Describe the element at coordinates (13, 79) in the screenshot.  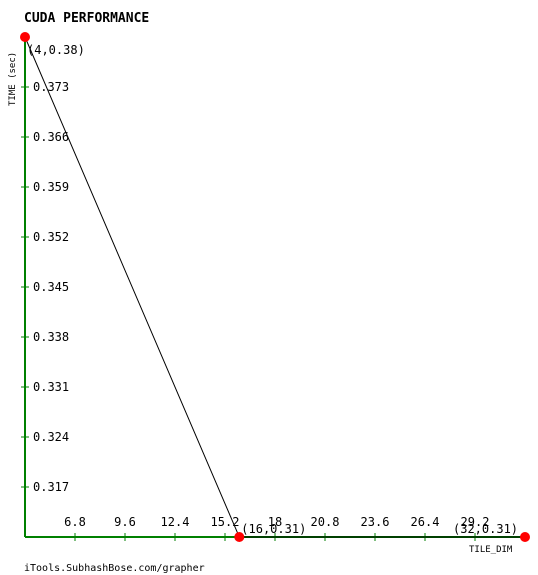
I see `y-axis-title: TIME (sec)` at that location.